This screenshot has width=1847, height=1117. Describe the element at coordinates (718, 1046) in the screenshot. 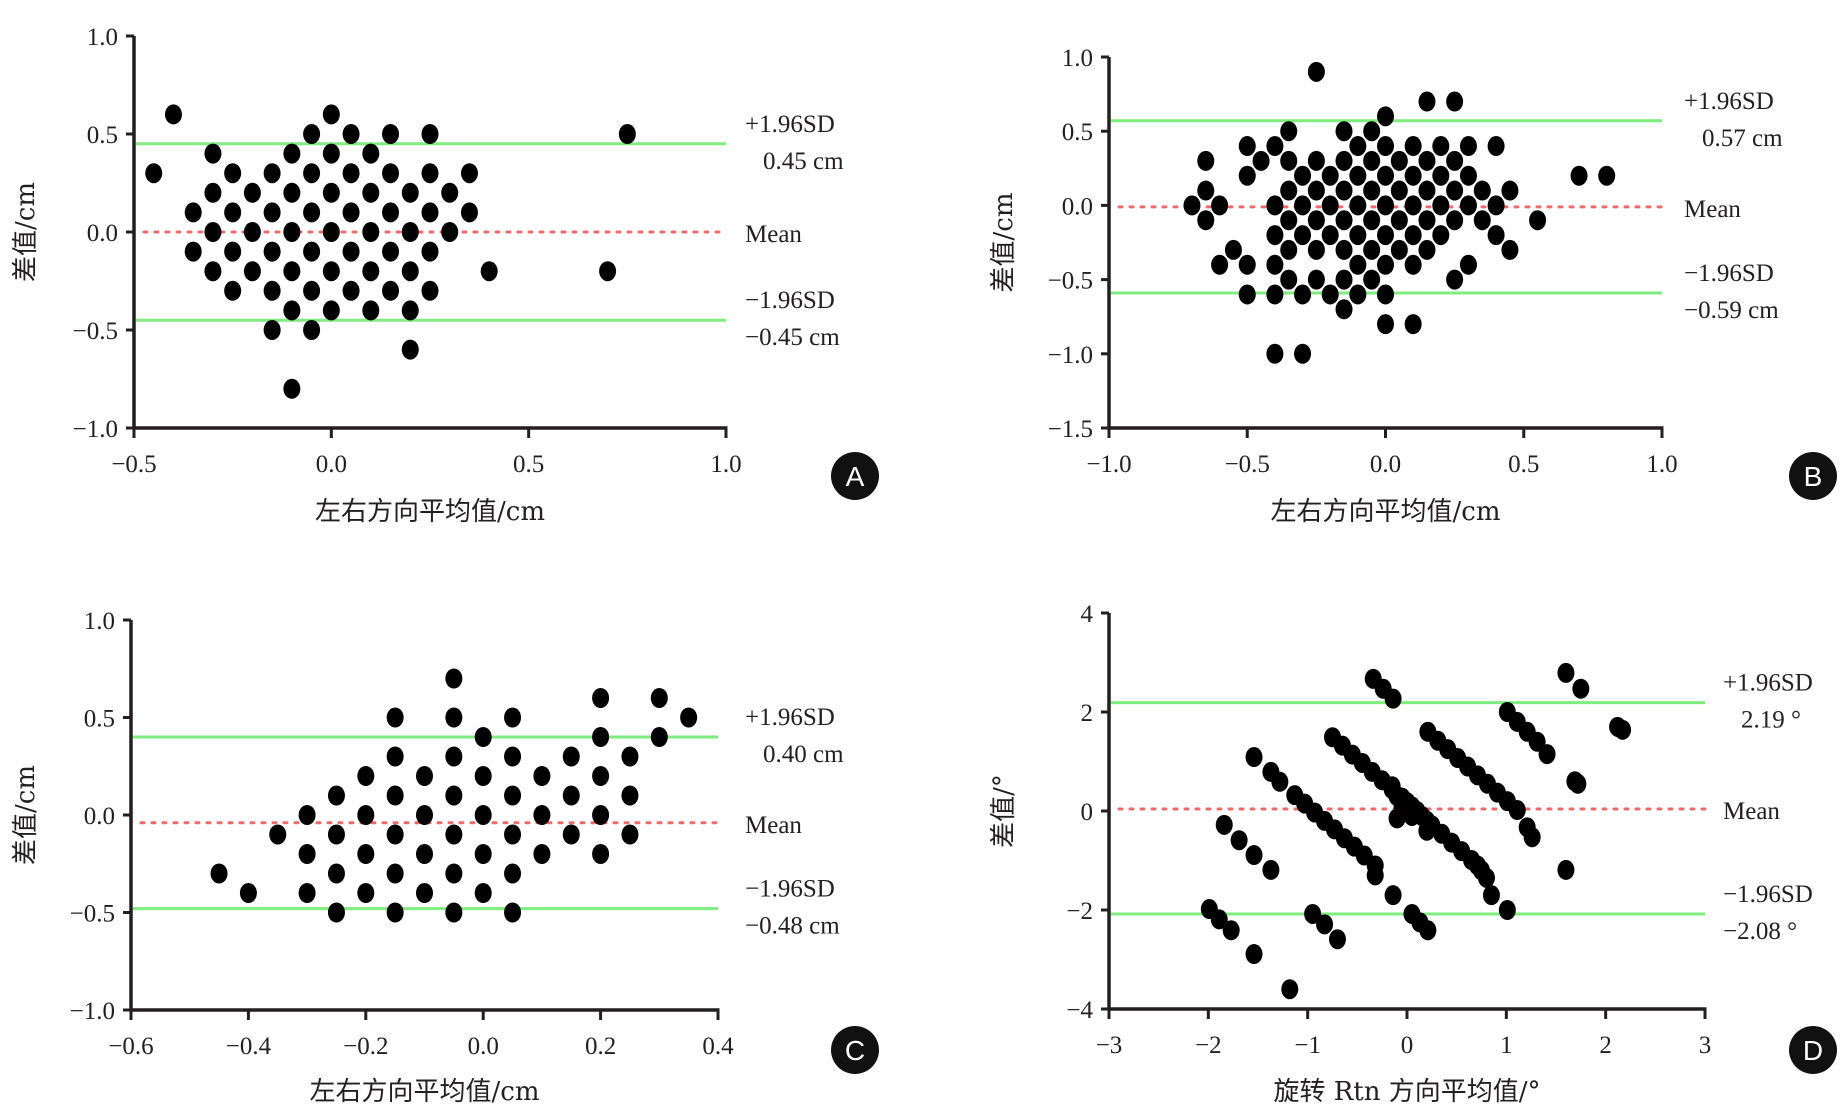

I see `x-tick-label: 0.4` at that location.